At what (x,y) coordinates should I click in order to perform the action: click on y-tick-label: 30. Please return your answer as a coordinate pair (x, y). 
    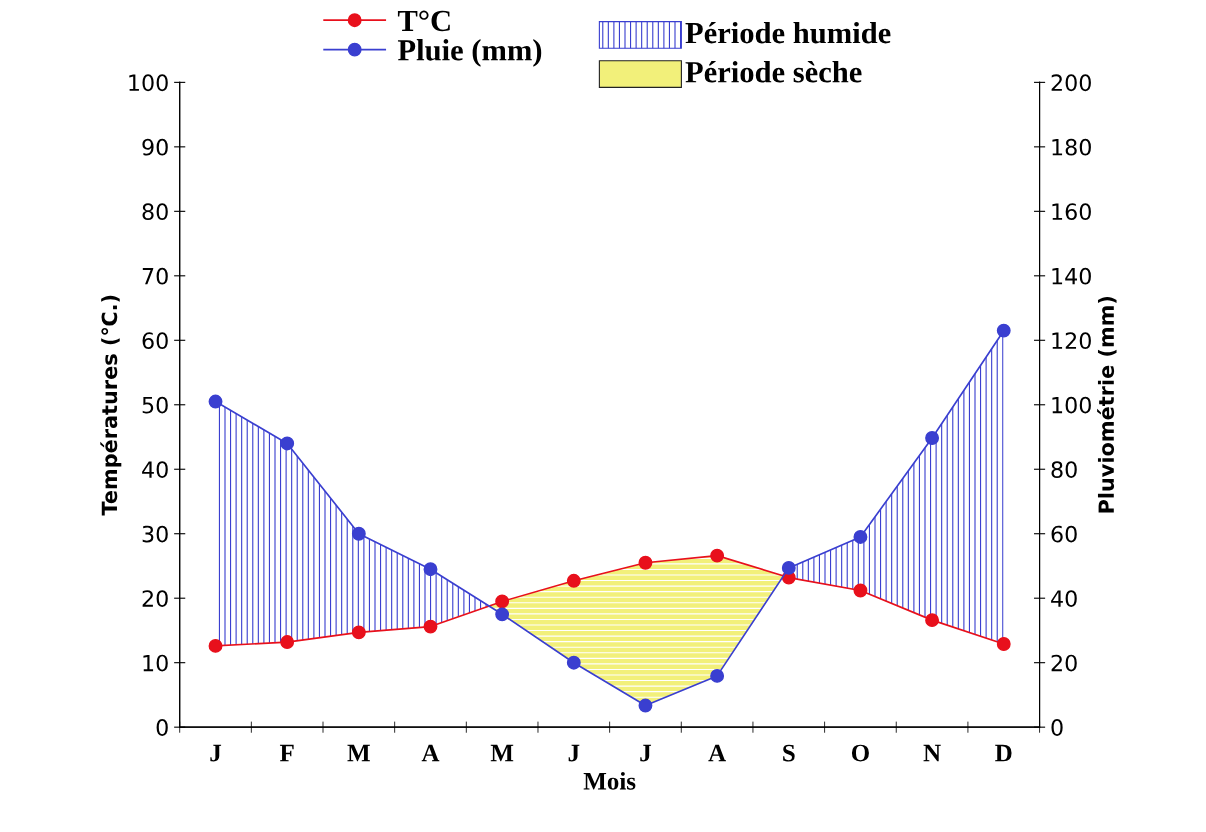
    Looking at the image, I should click on (155, 534).